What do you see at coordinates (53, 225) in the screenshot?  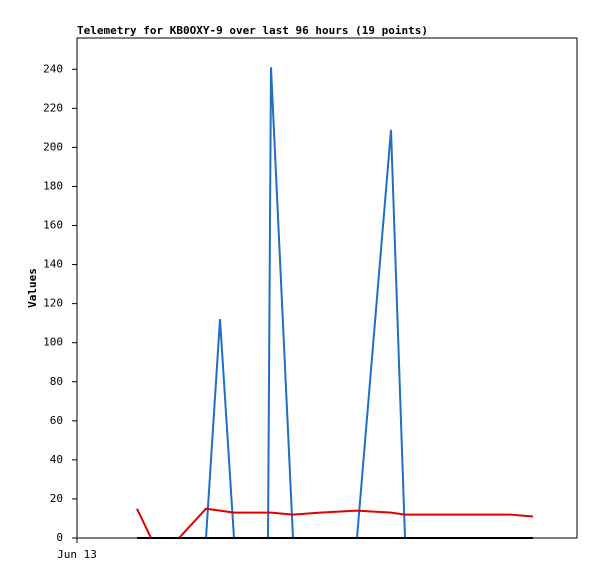 I see `y-tick-label: 160` at bounding box center [53, 225].